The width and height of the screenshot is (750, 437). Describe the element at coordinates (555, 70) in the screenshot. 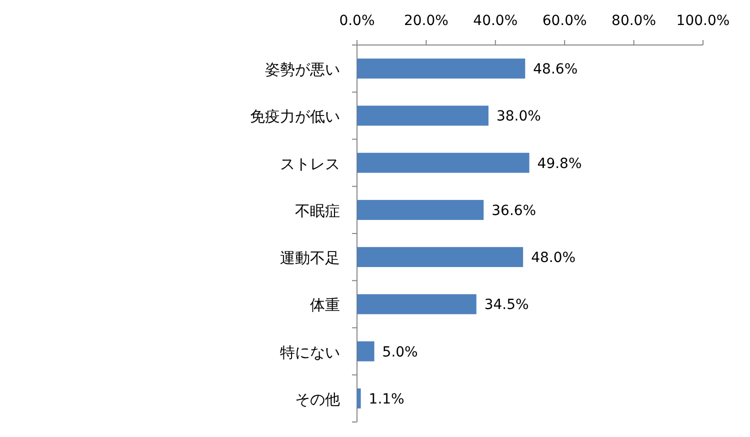

I see `data-label: 48.6%` at that location.